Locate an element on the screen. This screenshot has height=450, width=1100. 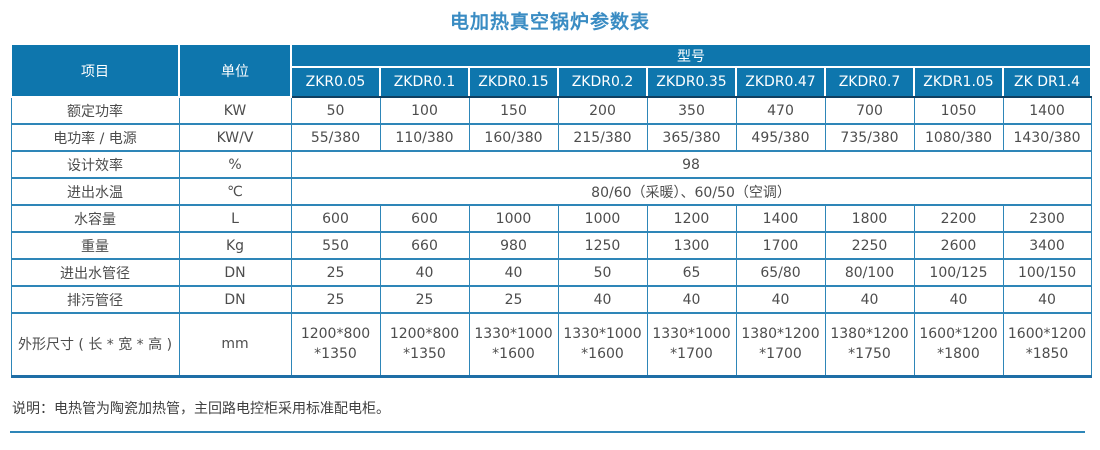
cell-value: 110/380 is located at coordinates (424, 138).